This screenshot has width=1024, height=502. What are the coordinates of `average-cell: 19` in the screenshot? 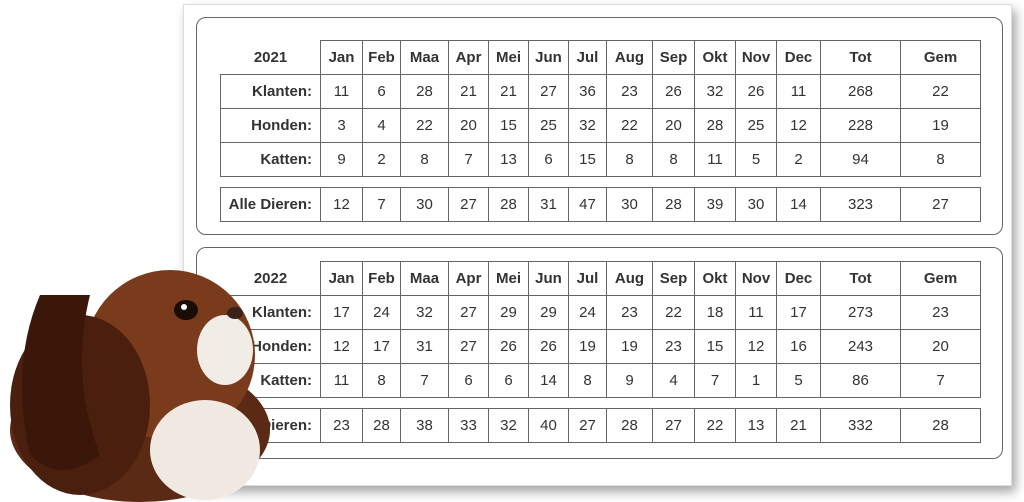 It's located at (940, 125).